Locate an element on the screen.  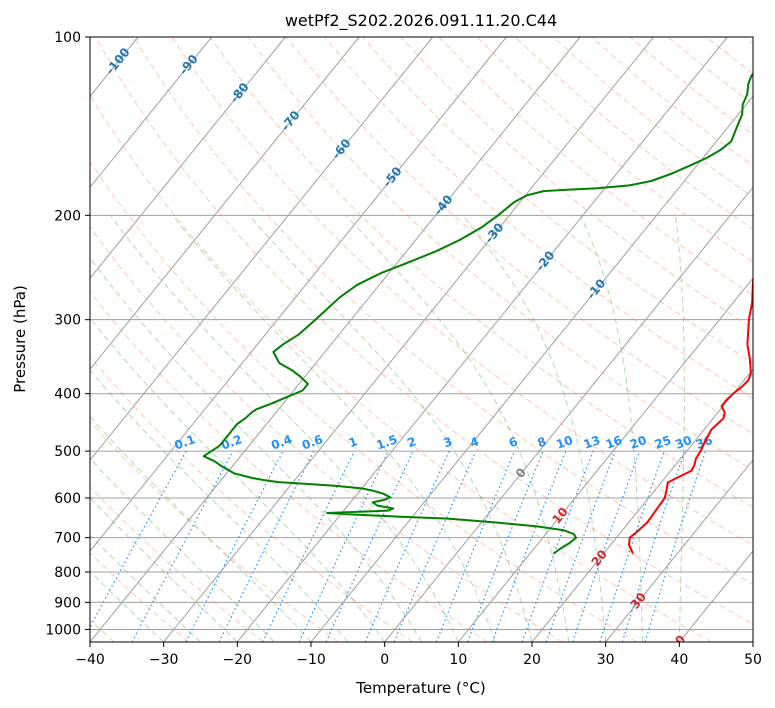
mixing-ratio-label: 0.6 is located at coordinates (312, 442).